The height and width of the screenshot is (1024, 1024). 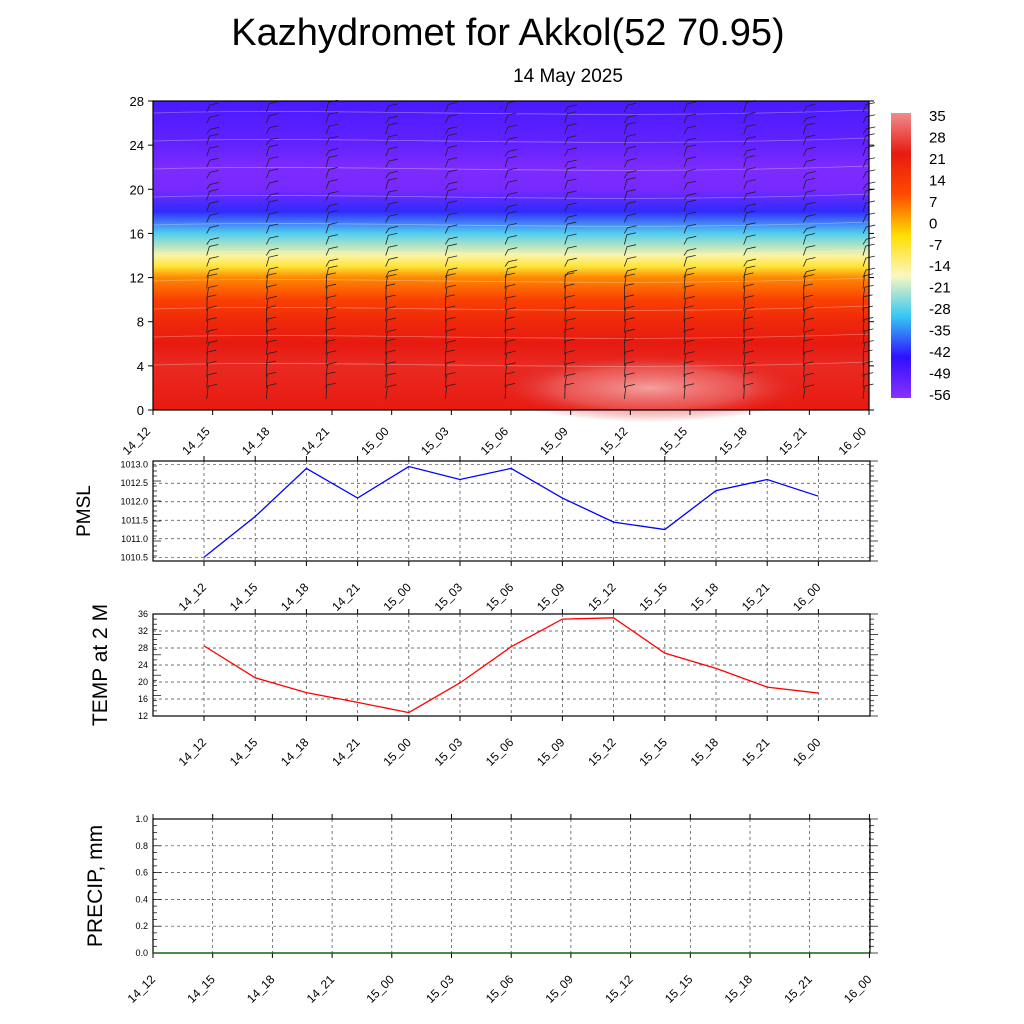 I want to click on heatmap-ytick-label: 24, so click(x=137, y=145).